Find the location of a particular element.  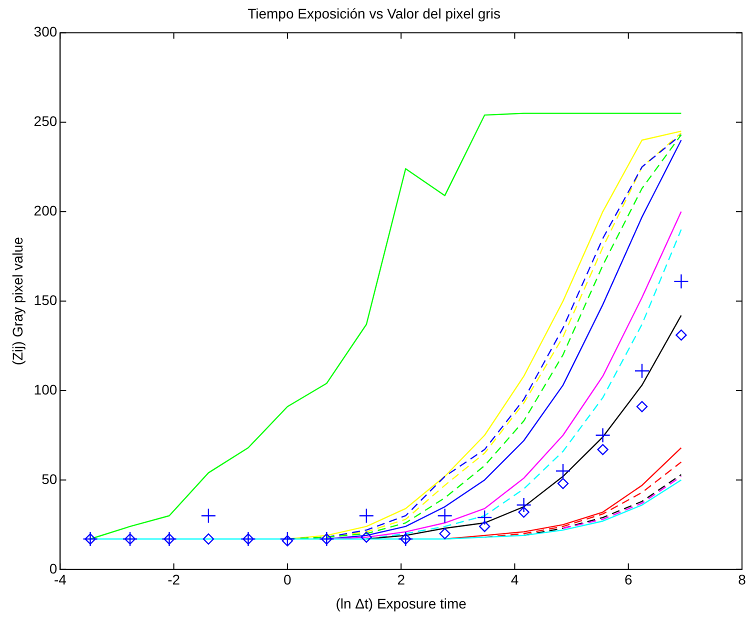

y-tick-label: 300 is located at coordinates (46, 32).